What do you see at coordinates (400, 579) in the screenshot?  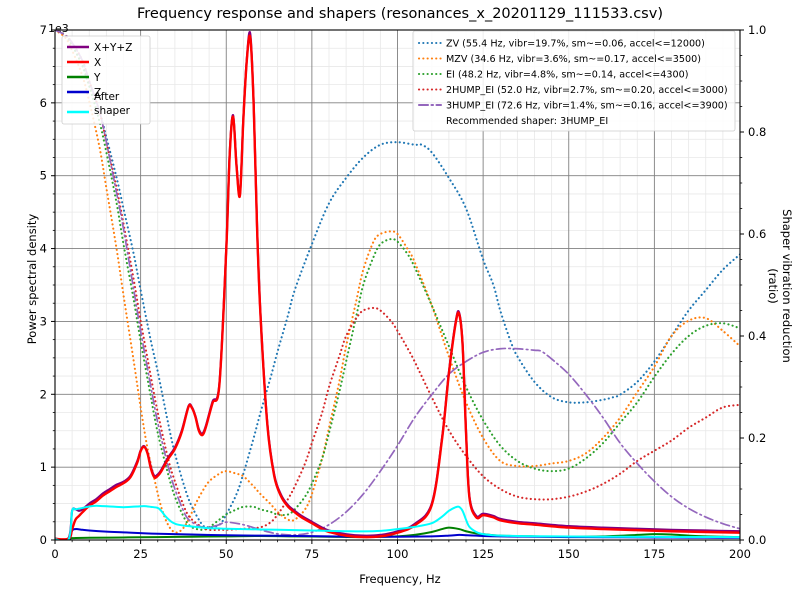 I see `x-axis-label: Frequency, Hz` at bounding box center [400, 579].